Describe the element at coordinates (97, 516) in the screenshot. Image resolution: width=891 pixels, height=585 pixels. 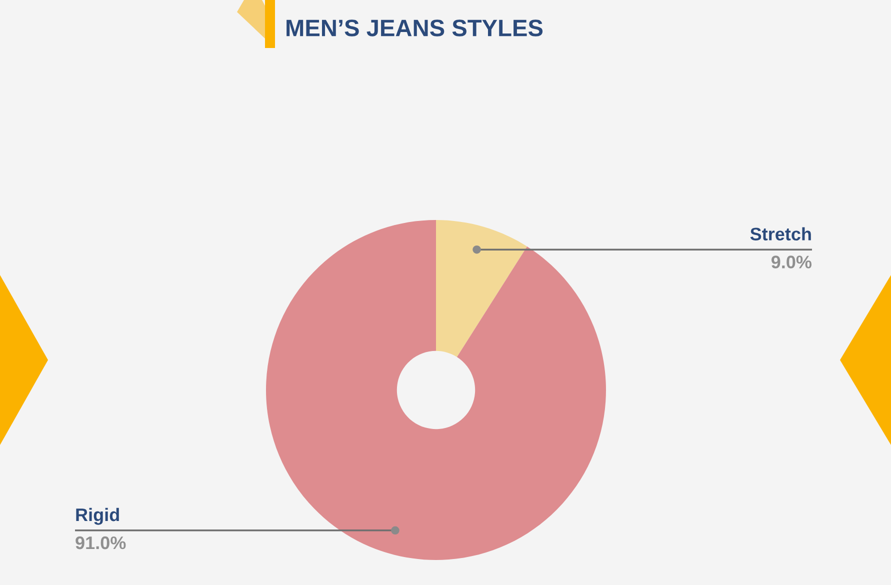
I see `slice-label: Rigid` at that location.